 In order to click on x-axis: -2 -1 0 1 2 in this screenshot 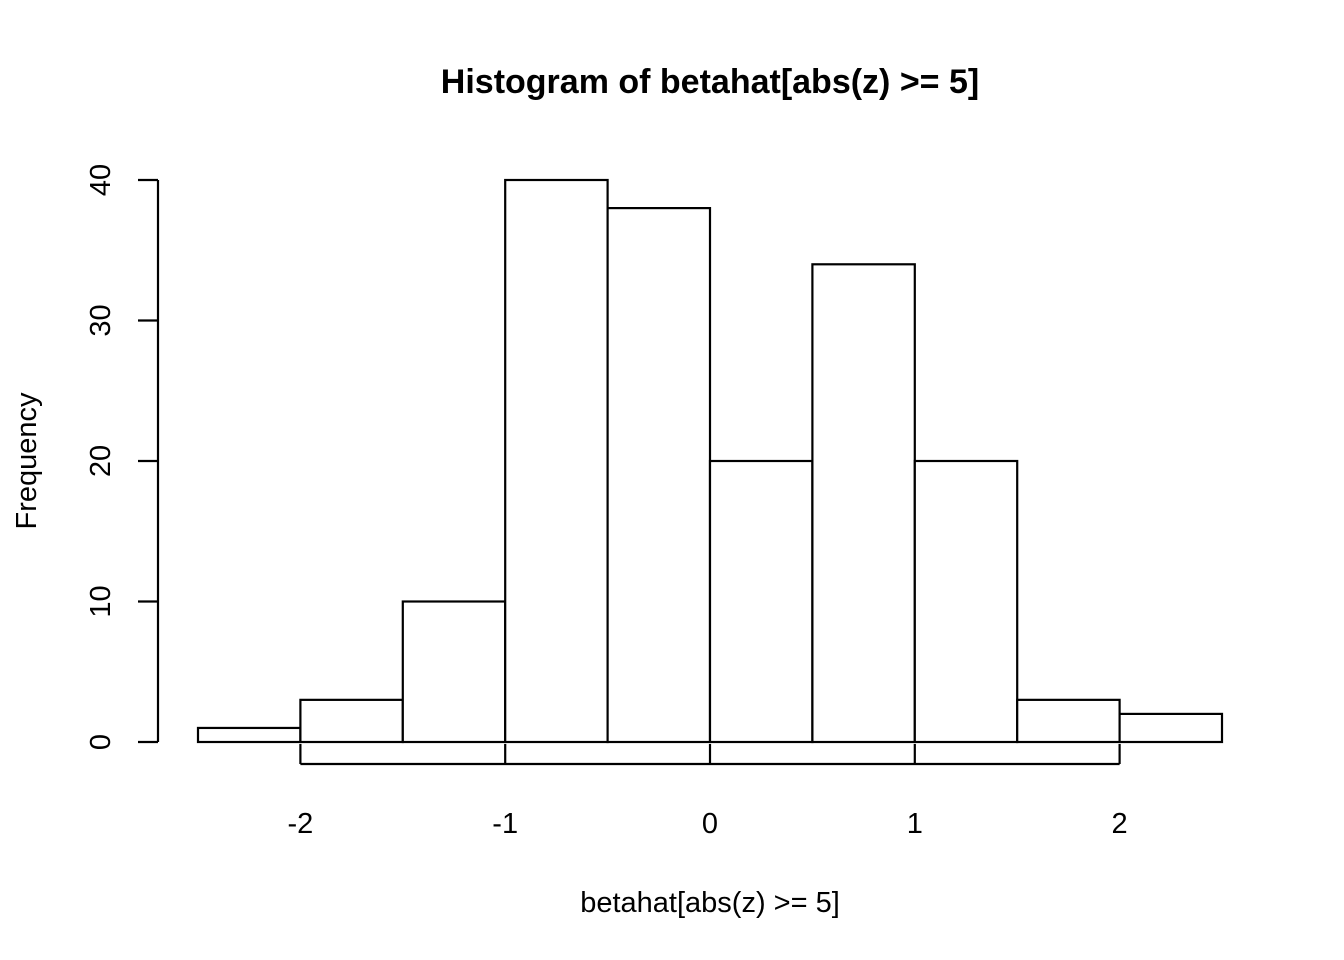, I will do `click(708, 792)`.